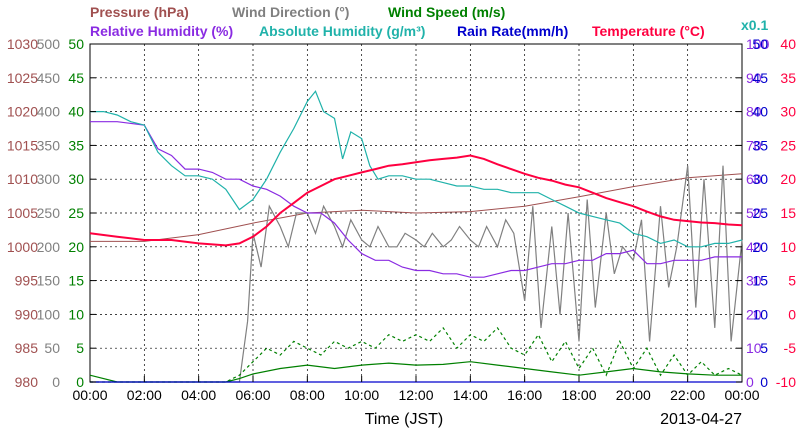 The width and height of the screenshot is (800, 434). Describe the element at coordinates (27, 314) in the screenshot. I see `tick-label-pressure: 990` at that location.